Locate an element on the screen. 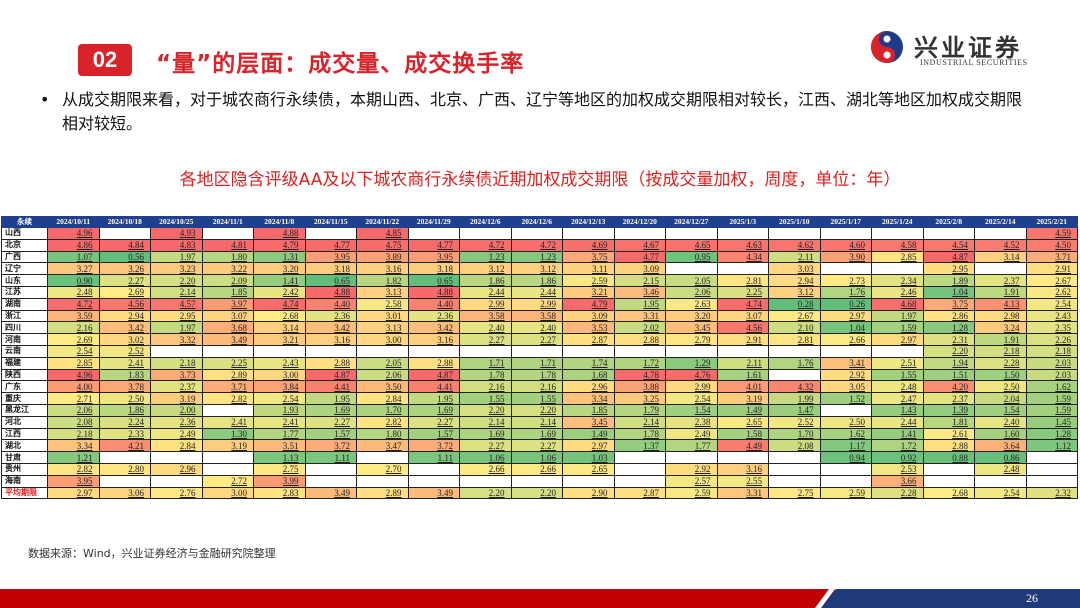 The height and width of the screenshot is (608, 1080). company-logo: 兴业证券 INDUSTRIAL SECURITIES is located at coordinates (965, 50).